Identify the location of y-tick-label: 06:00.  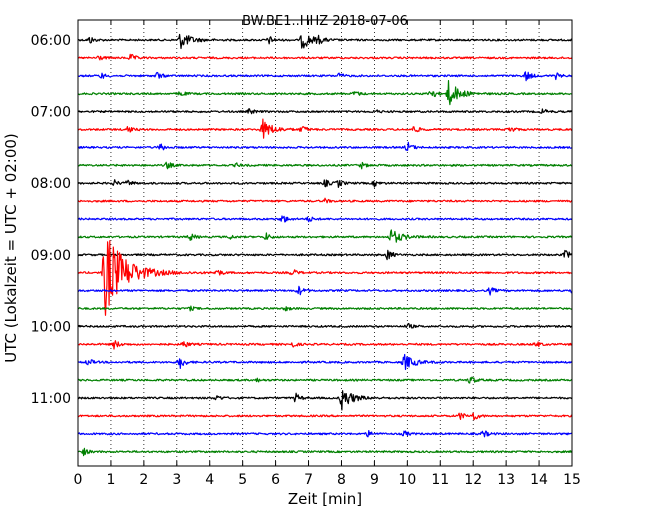
(51, 41).